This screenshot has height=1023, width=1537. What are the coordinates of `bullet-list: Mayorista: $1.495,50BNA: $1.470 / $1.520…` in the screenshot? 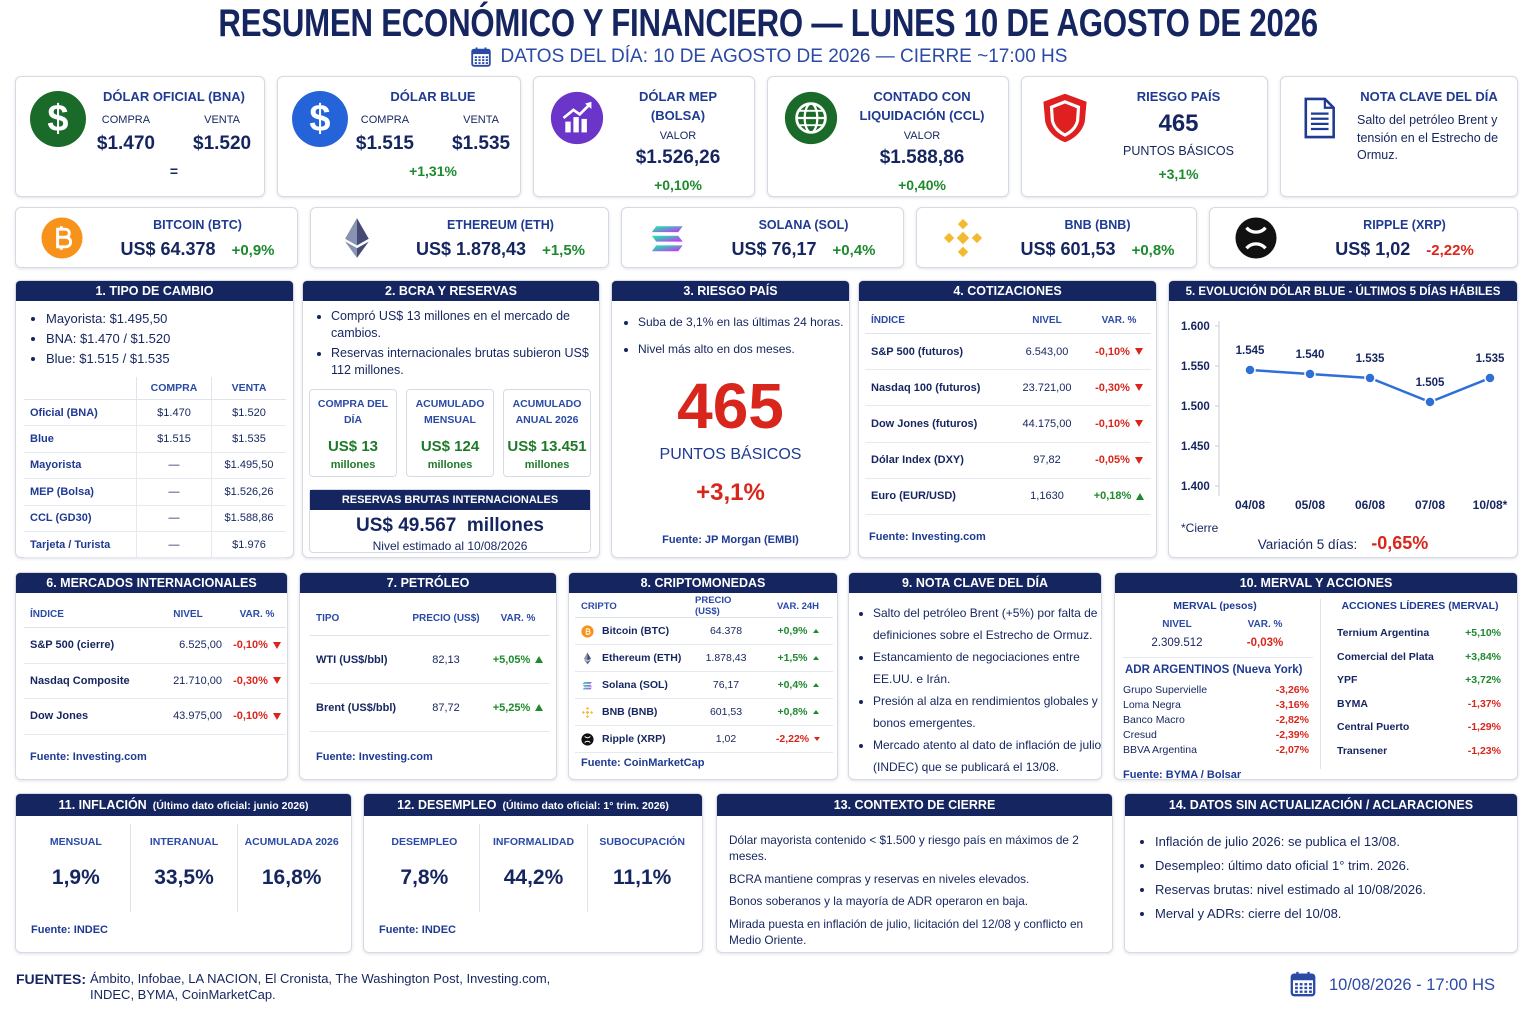 It's located at (163, 339).